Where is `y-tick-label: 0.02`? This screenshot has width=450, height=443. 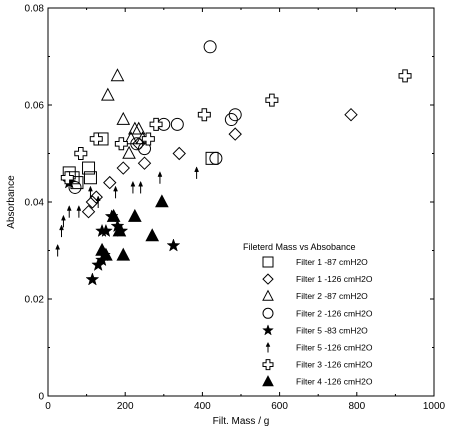
y-tick-label: 0.02 is located at coordinates (35, 300).